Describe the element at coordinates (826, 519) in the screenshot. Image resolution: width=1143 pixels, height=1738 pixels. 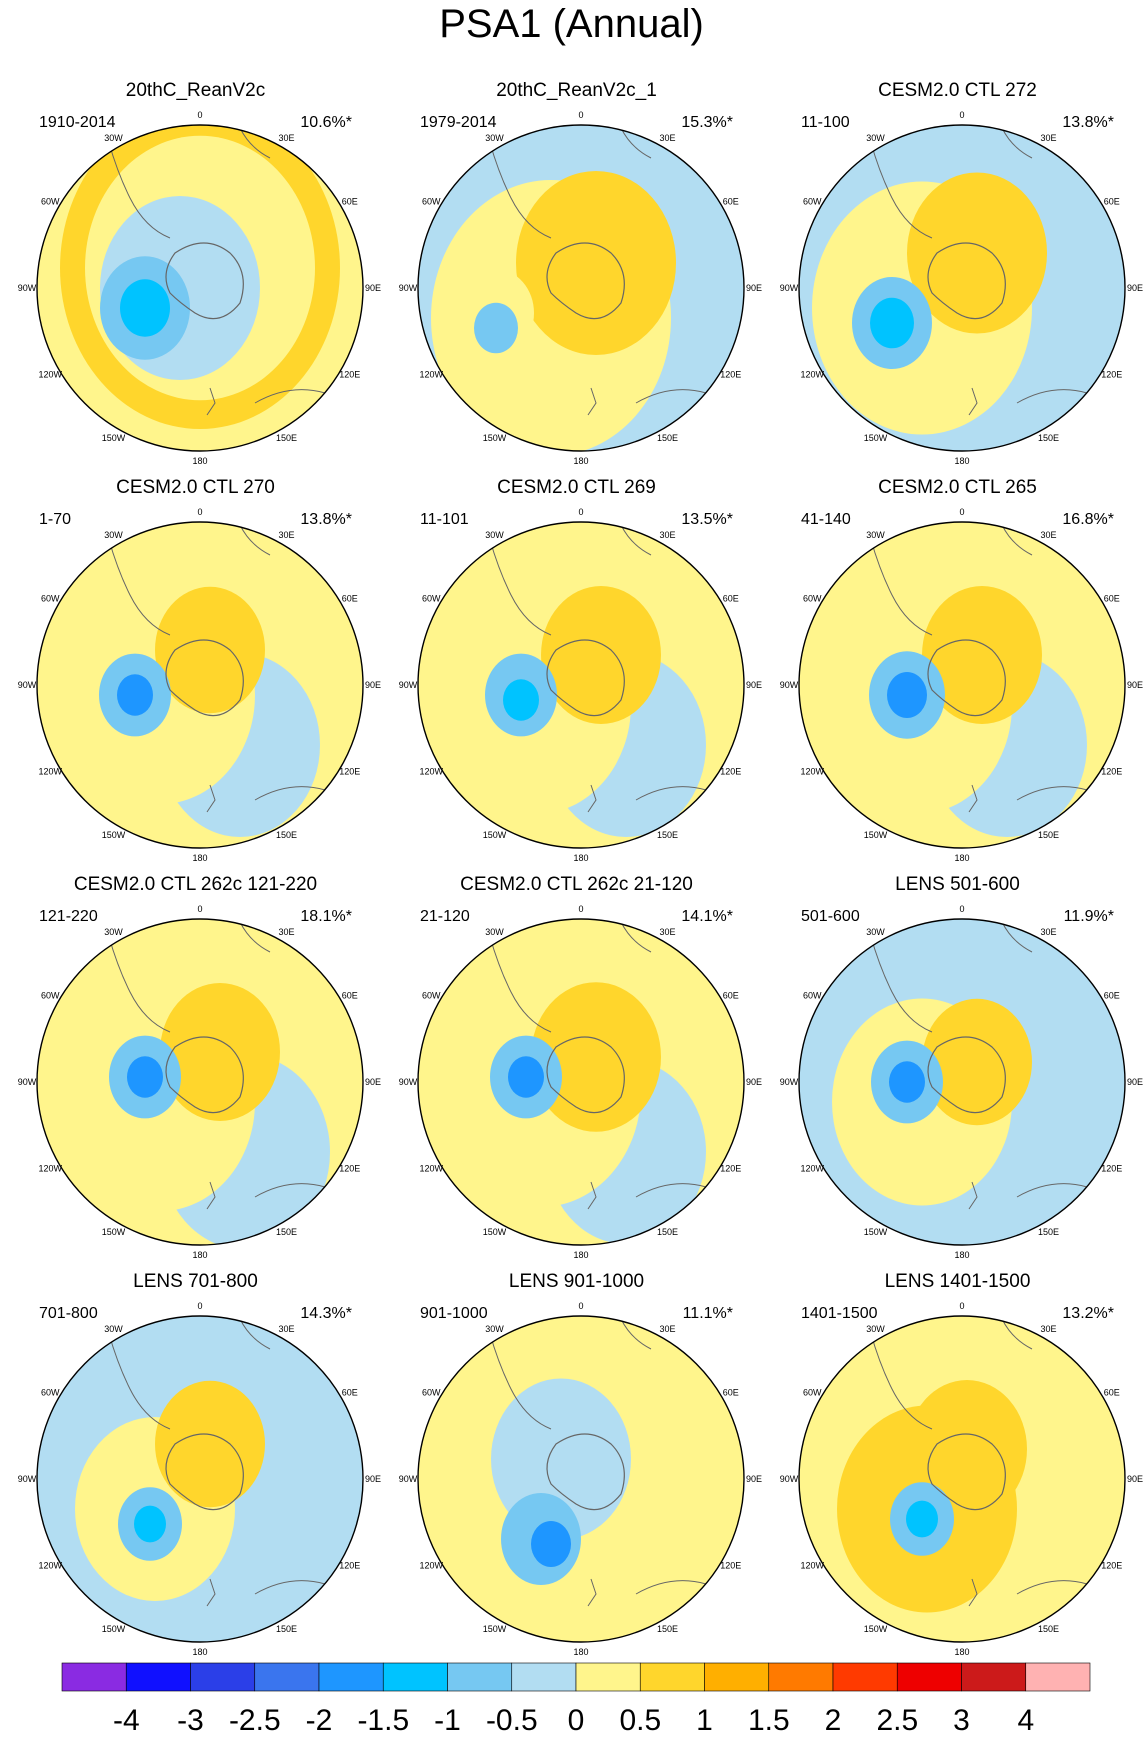
I see `panel-period: 41-140` at that location.